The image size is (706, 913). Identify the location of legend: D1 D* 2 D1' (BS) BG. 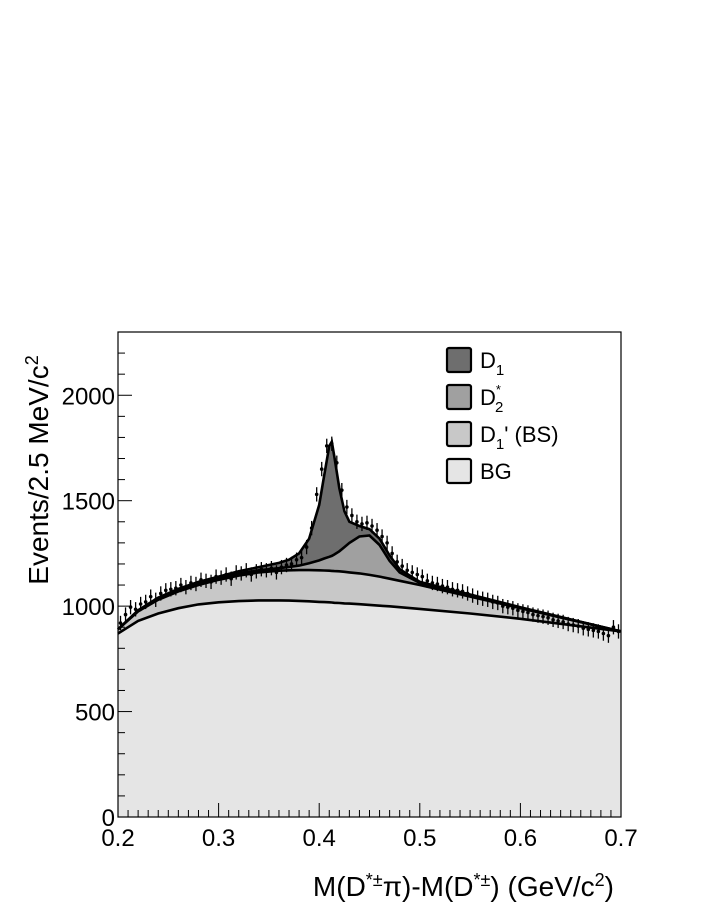
(502, 415).